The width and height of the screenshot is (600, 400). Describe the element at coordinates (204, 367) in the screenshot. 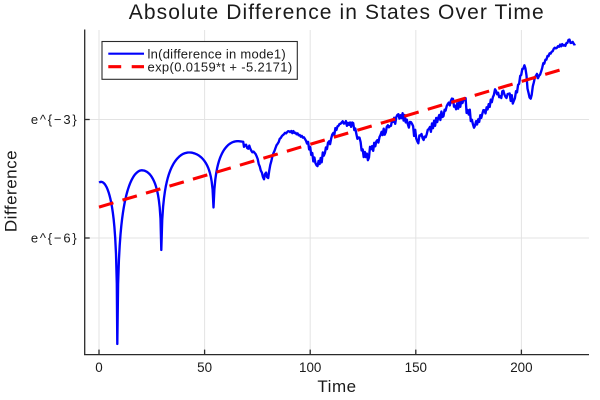

I see `svg-text: 50` at that location.